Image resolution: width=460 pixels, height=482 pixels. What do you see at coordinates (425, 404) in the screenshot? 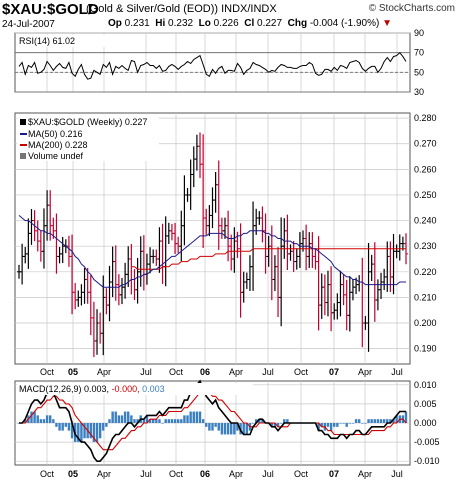
I see `macd-ytick-label: 0.005` at bounding box center [425, 404].